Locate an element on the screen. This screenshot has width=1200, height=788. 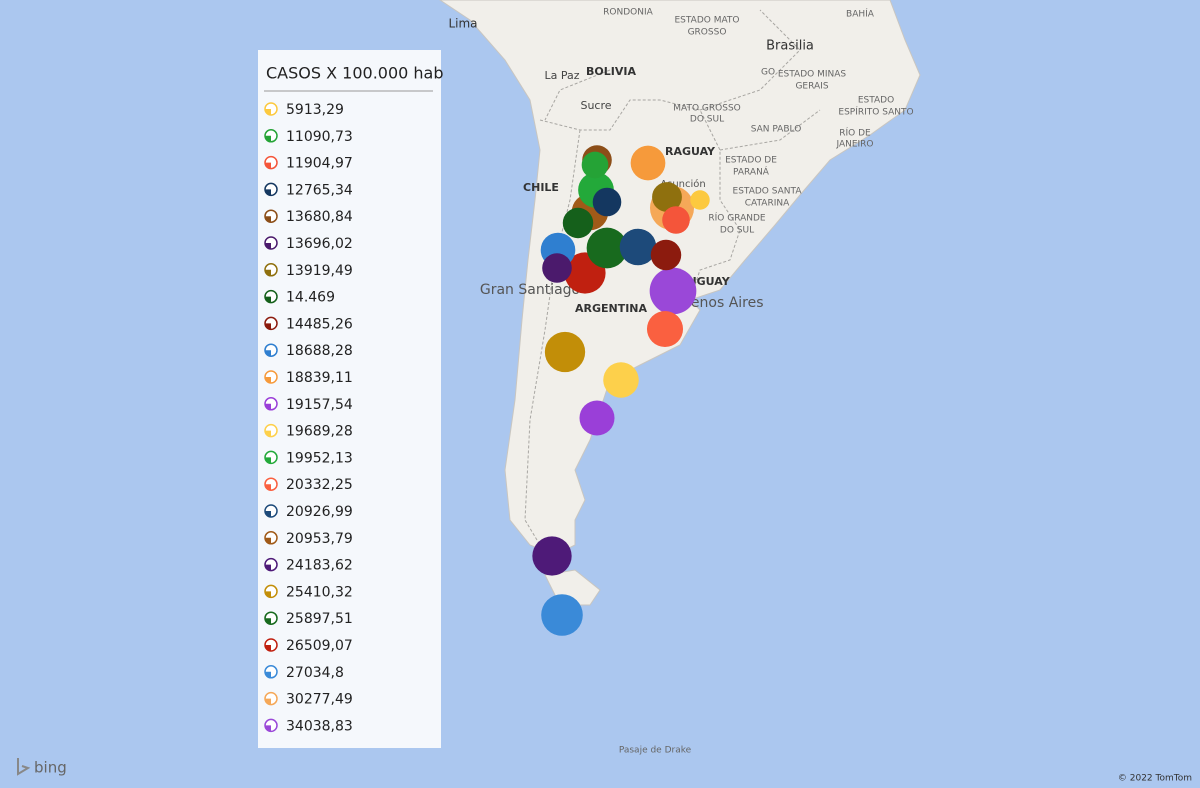
legend-label: 26509,07 is located at coordinates (319, 646).